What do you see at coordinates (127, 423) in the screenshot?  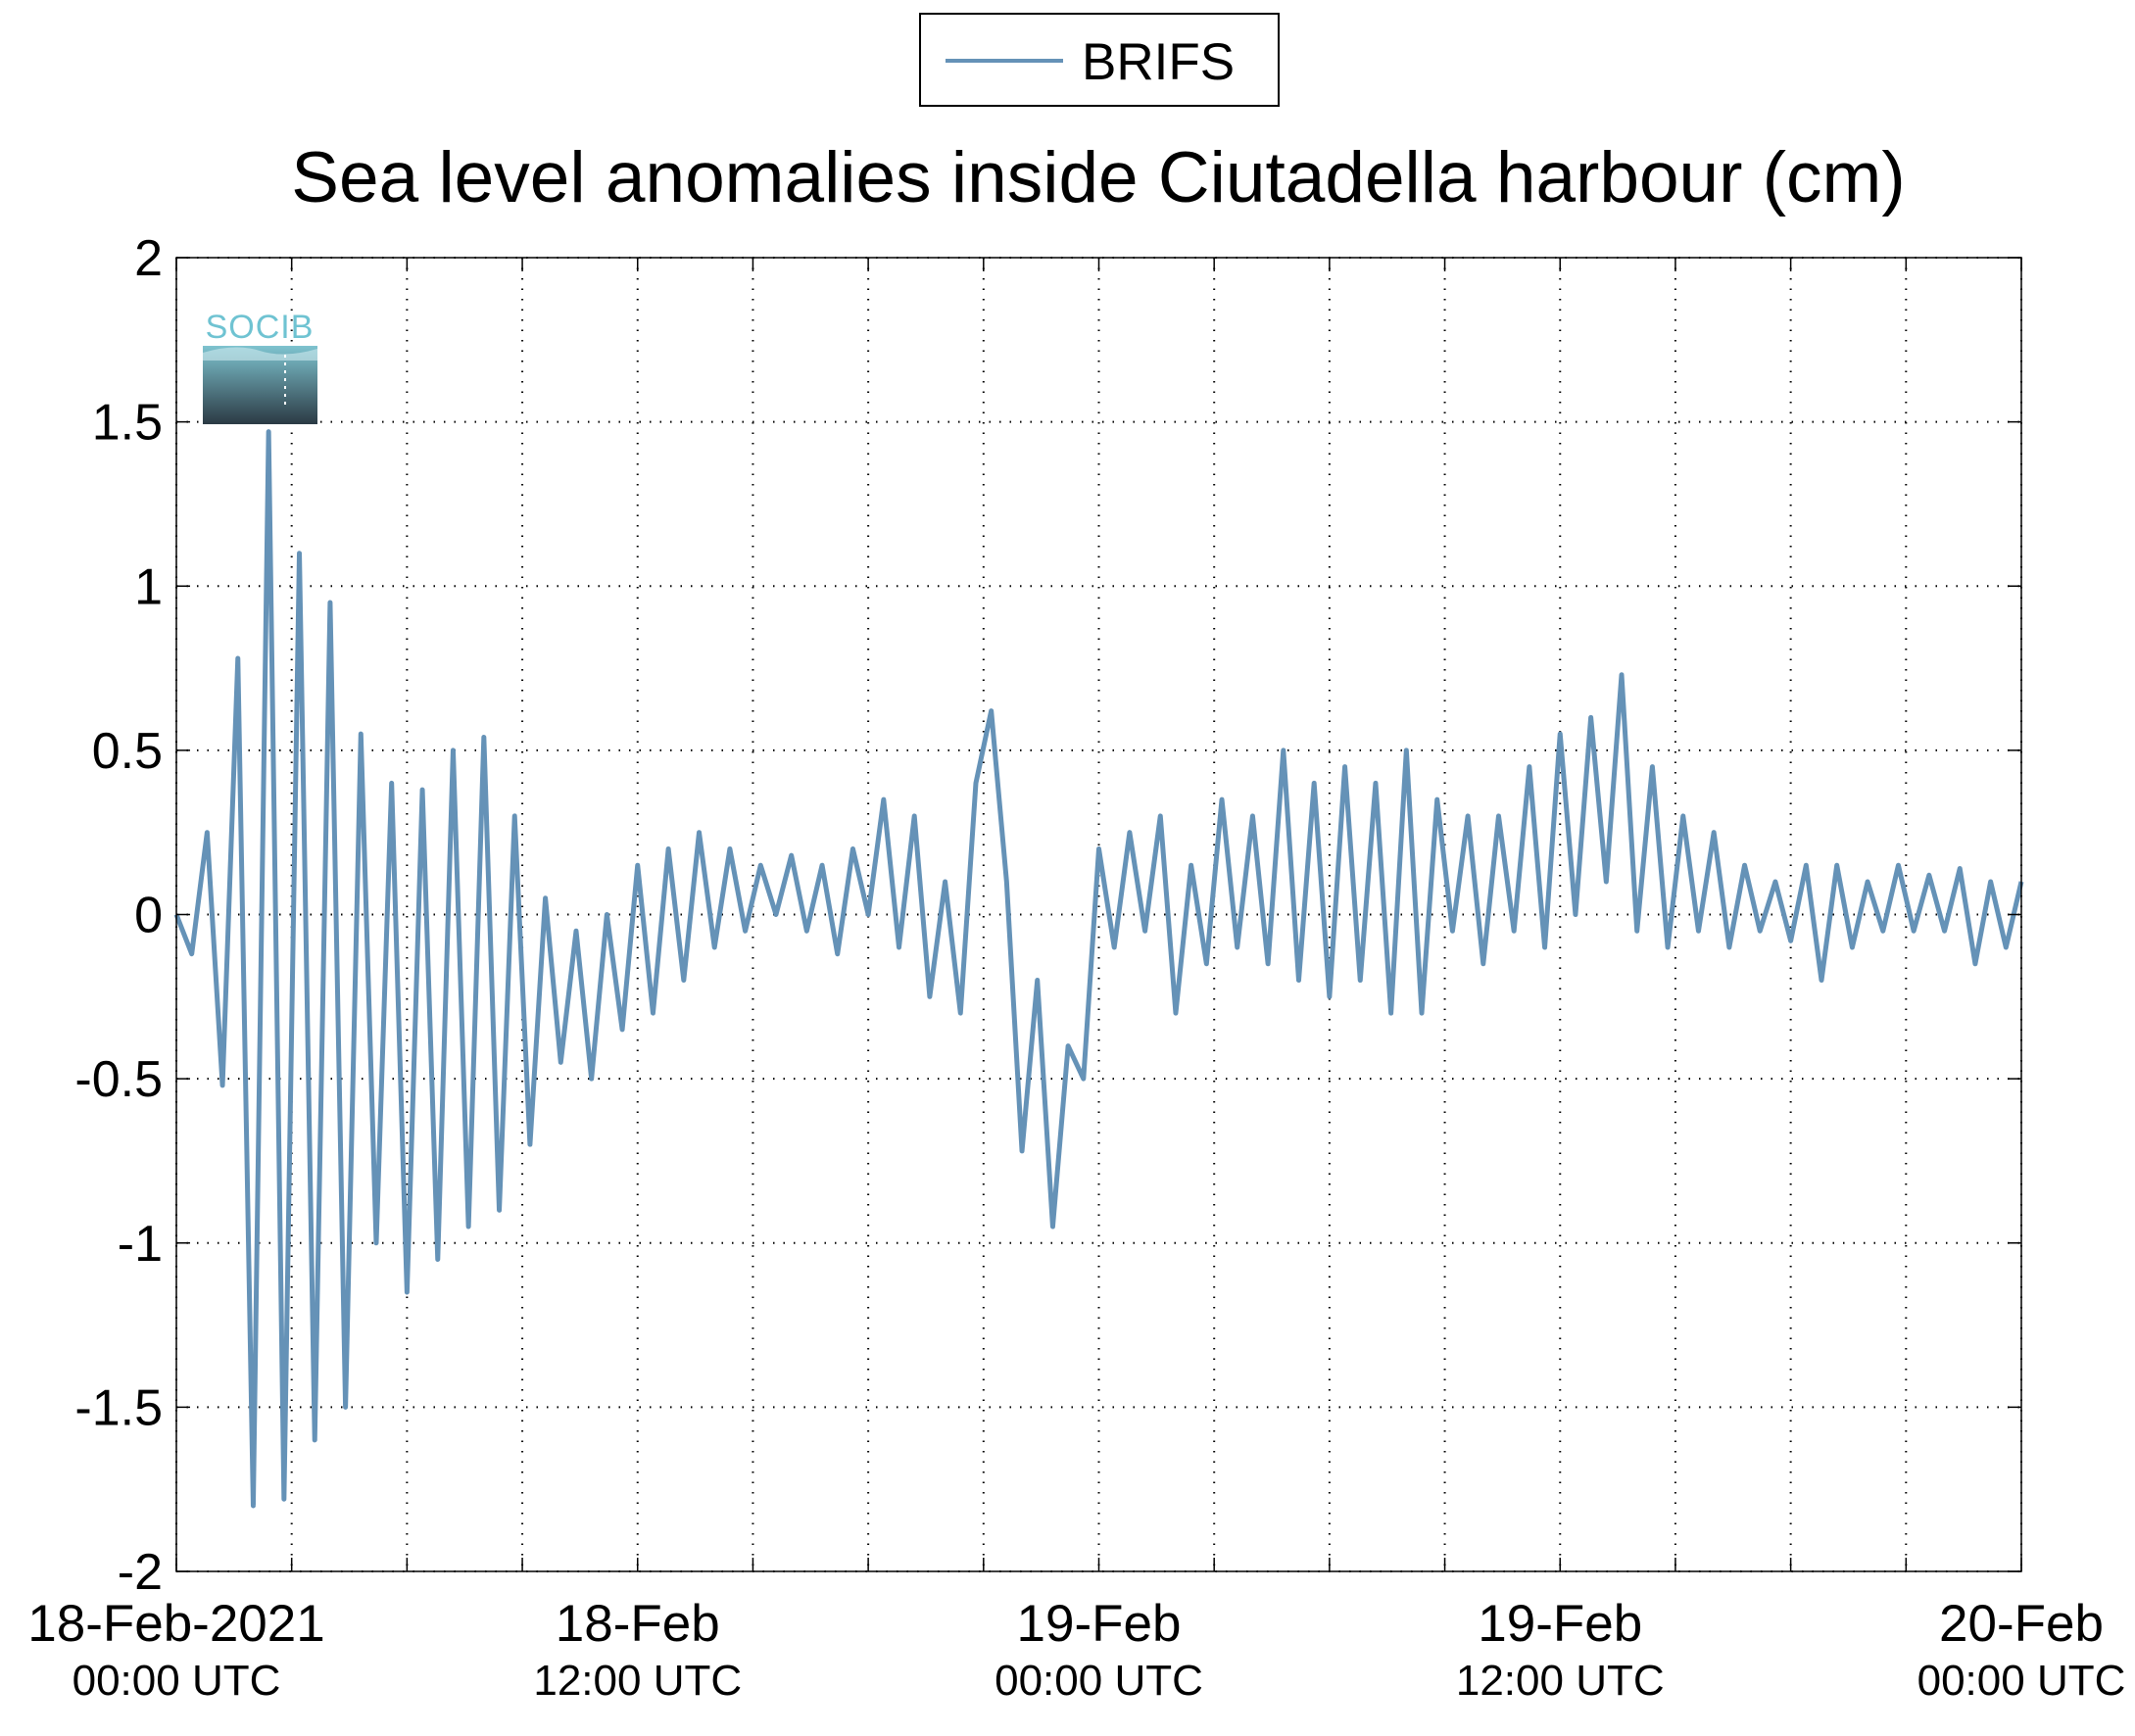 I see `y-tick-label: 1.5` at bounding box center [127, 423].